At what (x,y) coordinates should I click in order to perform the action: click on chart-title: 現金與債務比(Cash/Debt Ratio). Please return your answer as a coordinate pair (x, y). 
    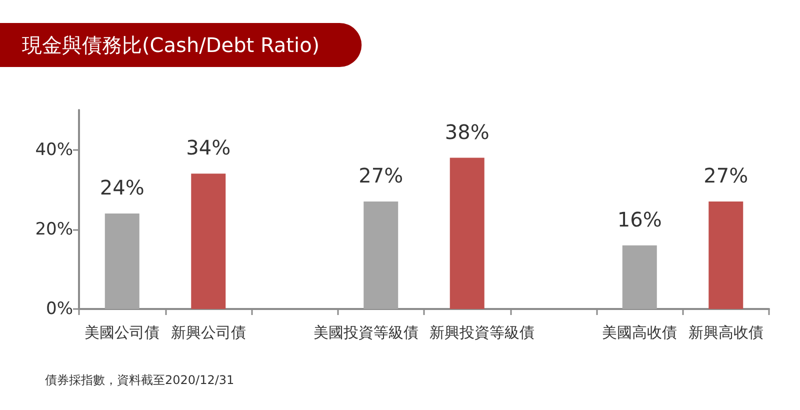
    Looking at the image, I should click on (171, 45).